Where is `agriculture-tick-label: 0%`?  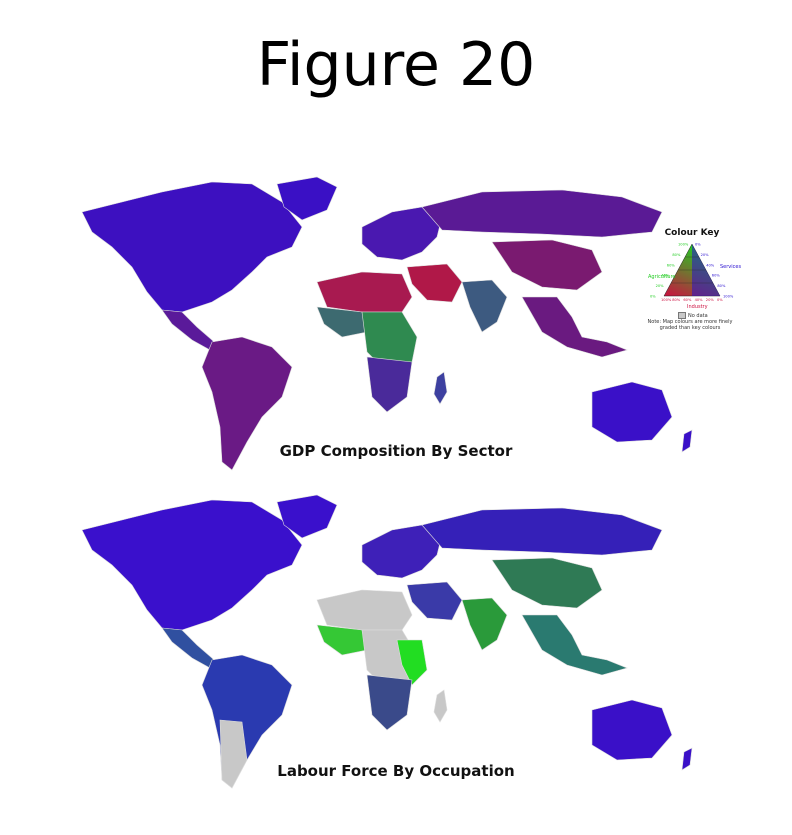
agriculture-tick-label: 0% is located at coordinates (653, 297).